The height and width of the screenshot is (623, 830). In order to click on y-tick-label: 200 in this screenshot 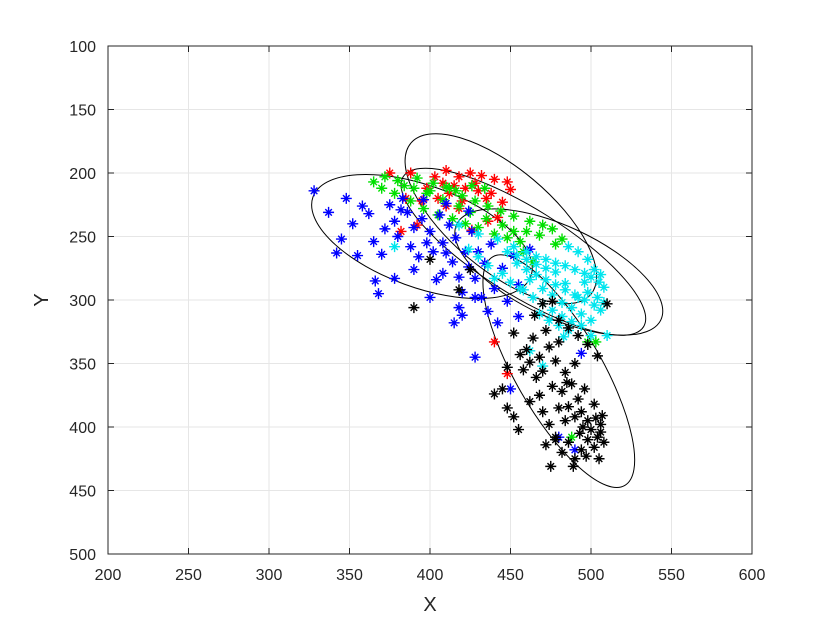, I will do `click(82, 174)`.